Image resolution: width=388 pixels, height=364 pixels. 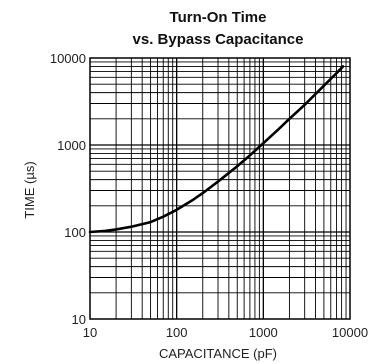 What do you see at coordinates (350, 332) in the screenshot?
I see `x-tick-label: 10000` at bounding box center [350, 332].